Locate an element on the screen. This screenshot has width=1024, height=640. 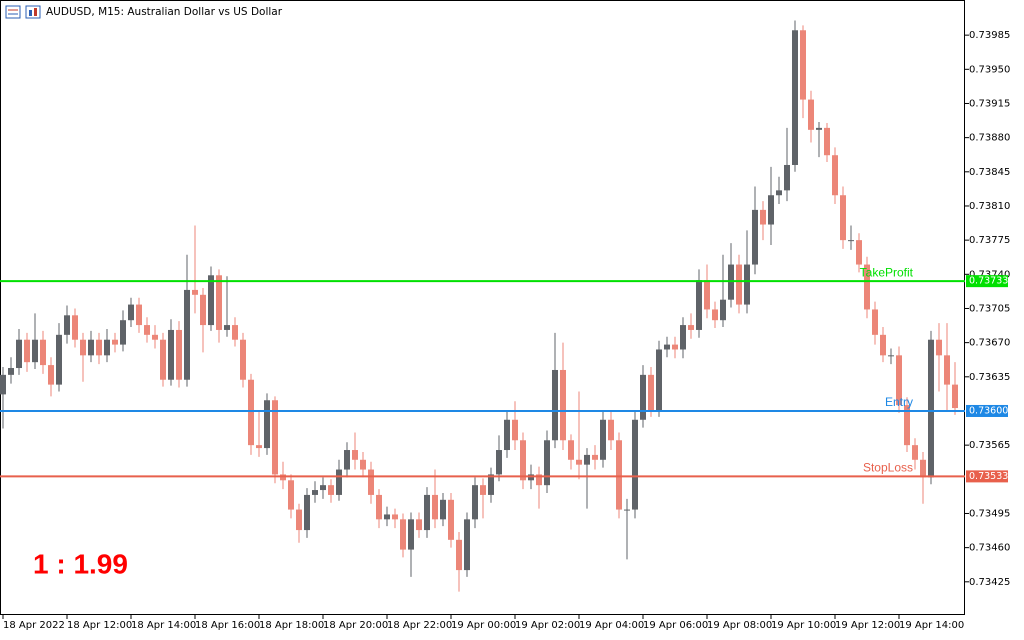
y-tick-label: 0.73495 is located at coordinates (989, 513).